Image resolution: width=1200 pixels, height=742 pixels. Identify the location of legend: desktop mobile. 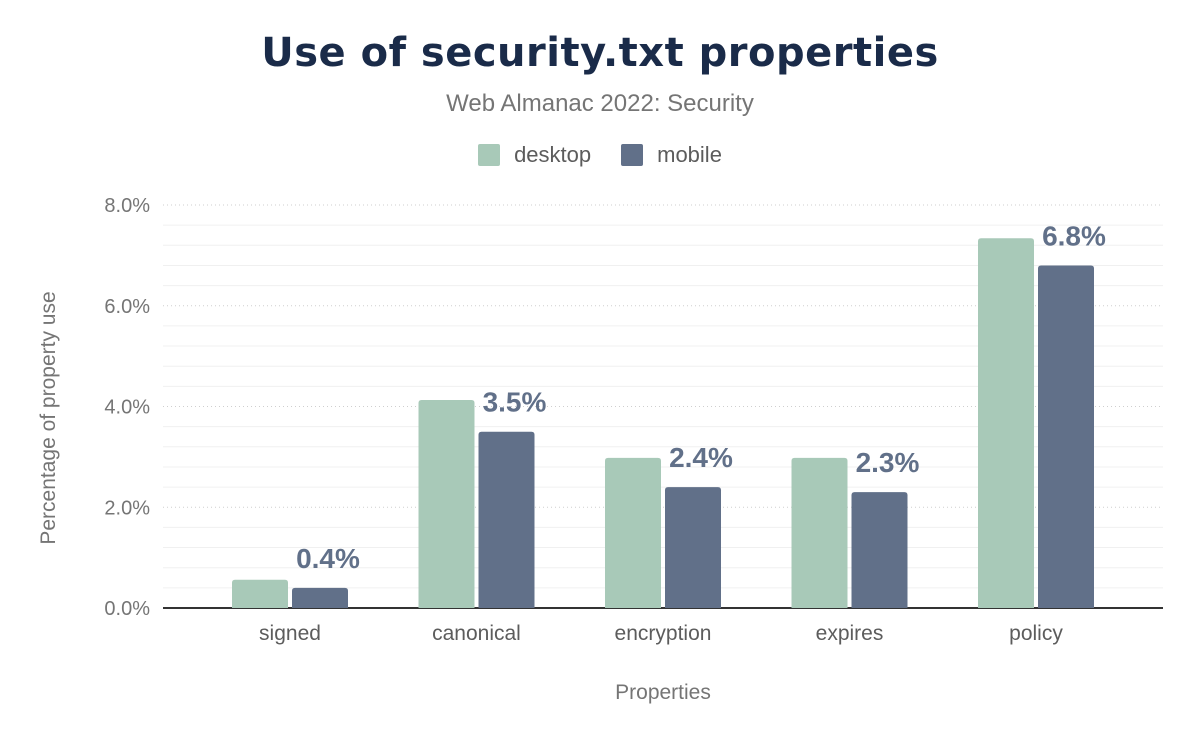
(600, 155).